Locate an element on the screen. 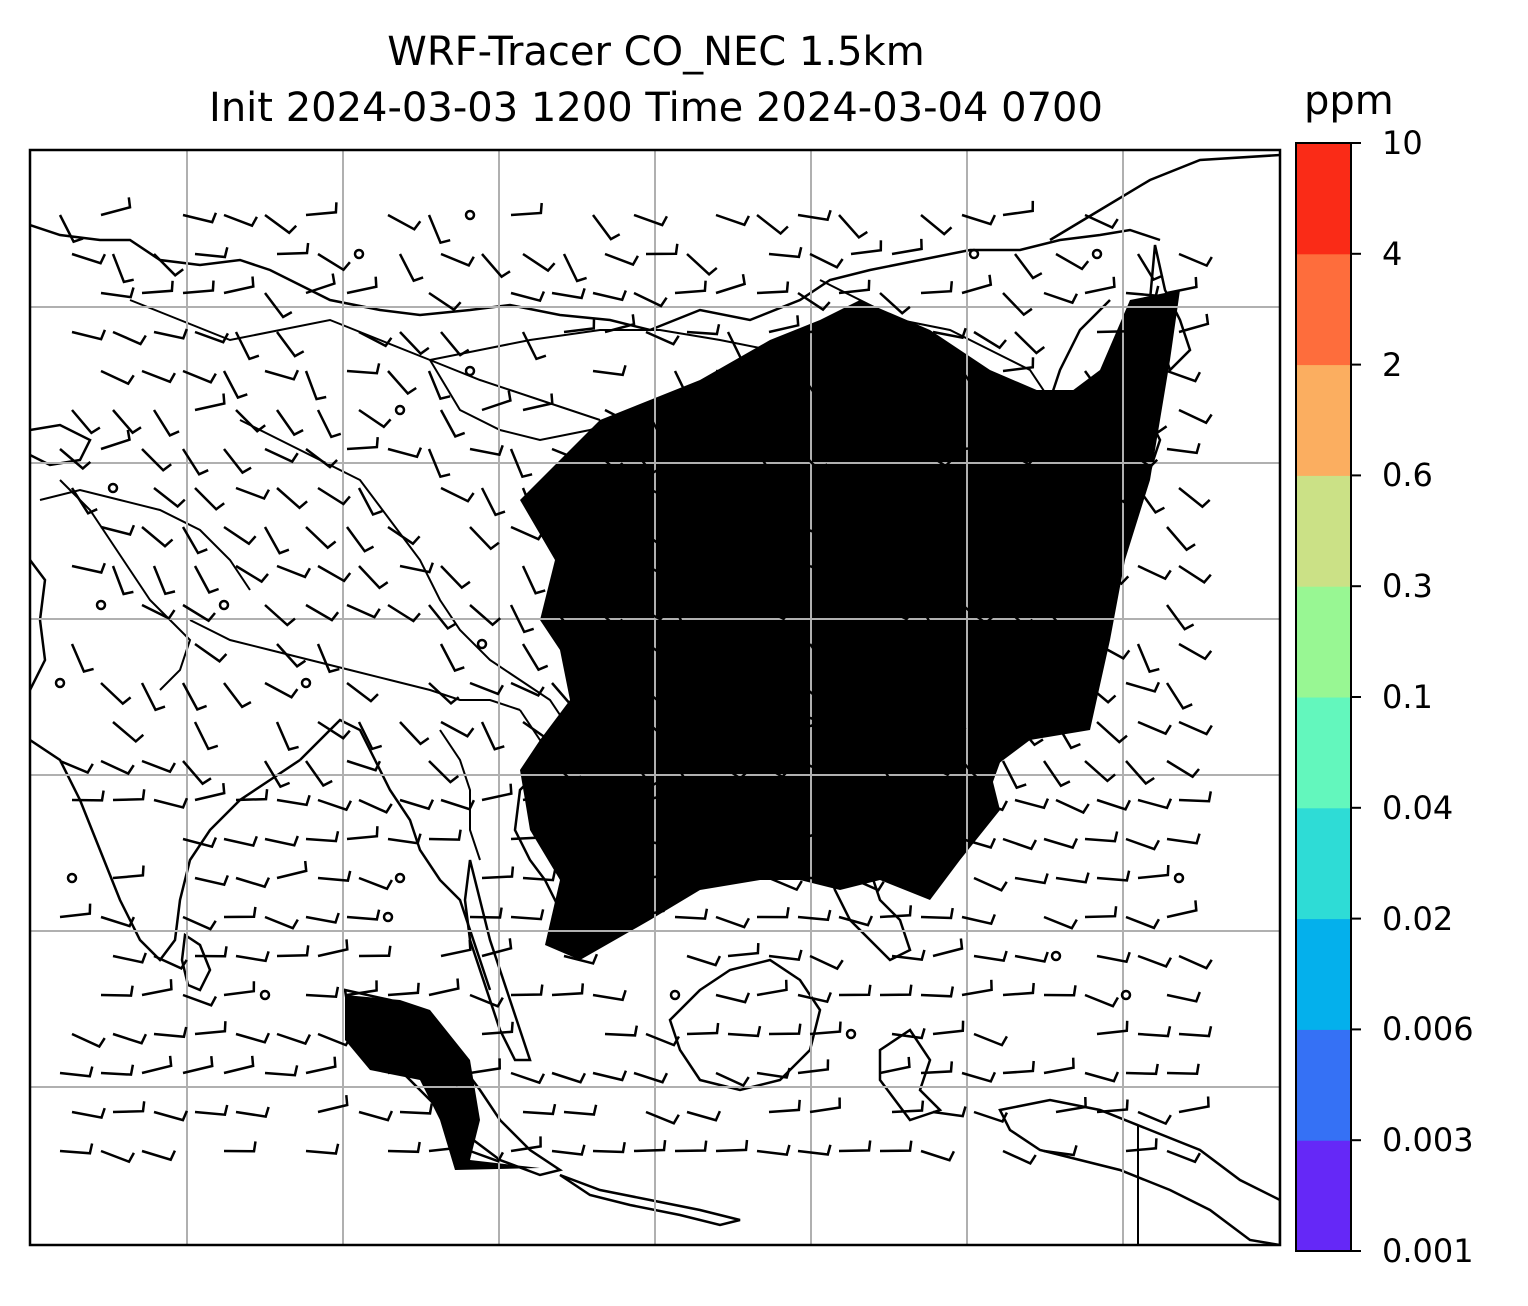 This screenshot has width=1528, height=1306. map-title-line-1: WRF-Tracer CO_NEC 1.5km is located at coordinates (656, 52).